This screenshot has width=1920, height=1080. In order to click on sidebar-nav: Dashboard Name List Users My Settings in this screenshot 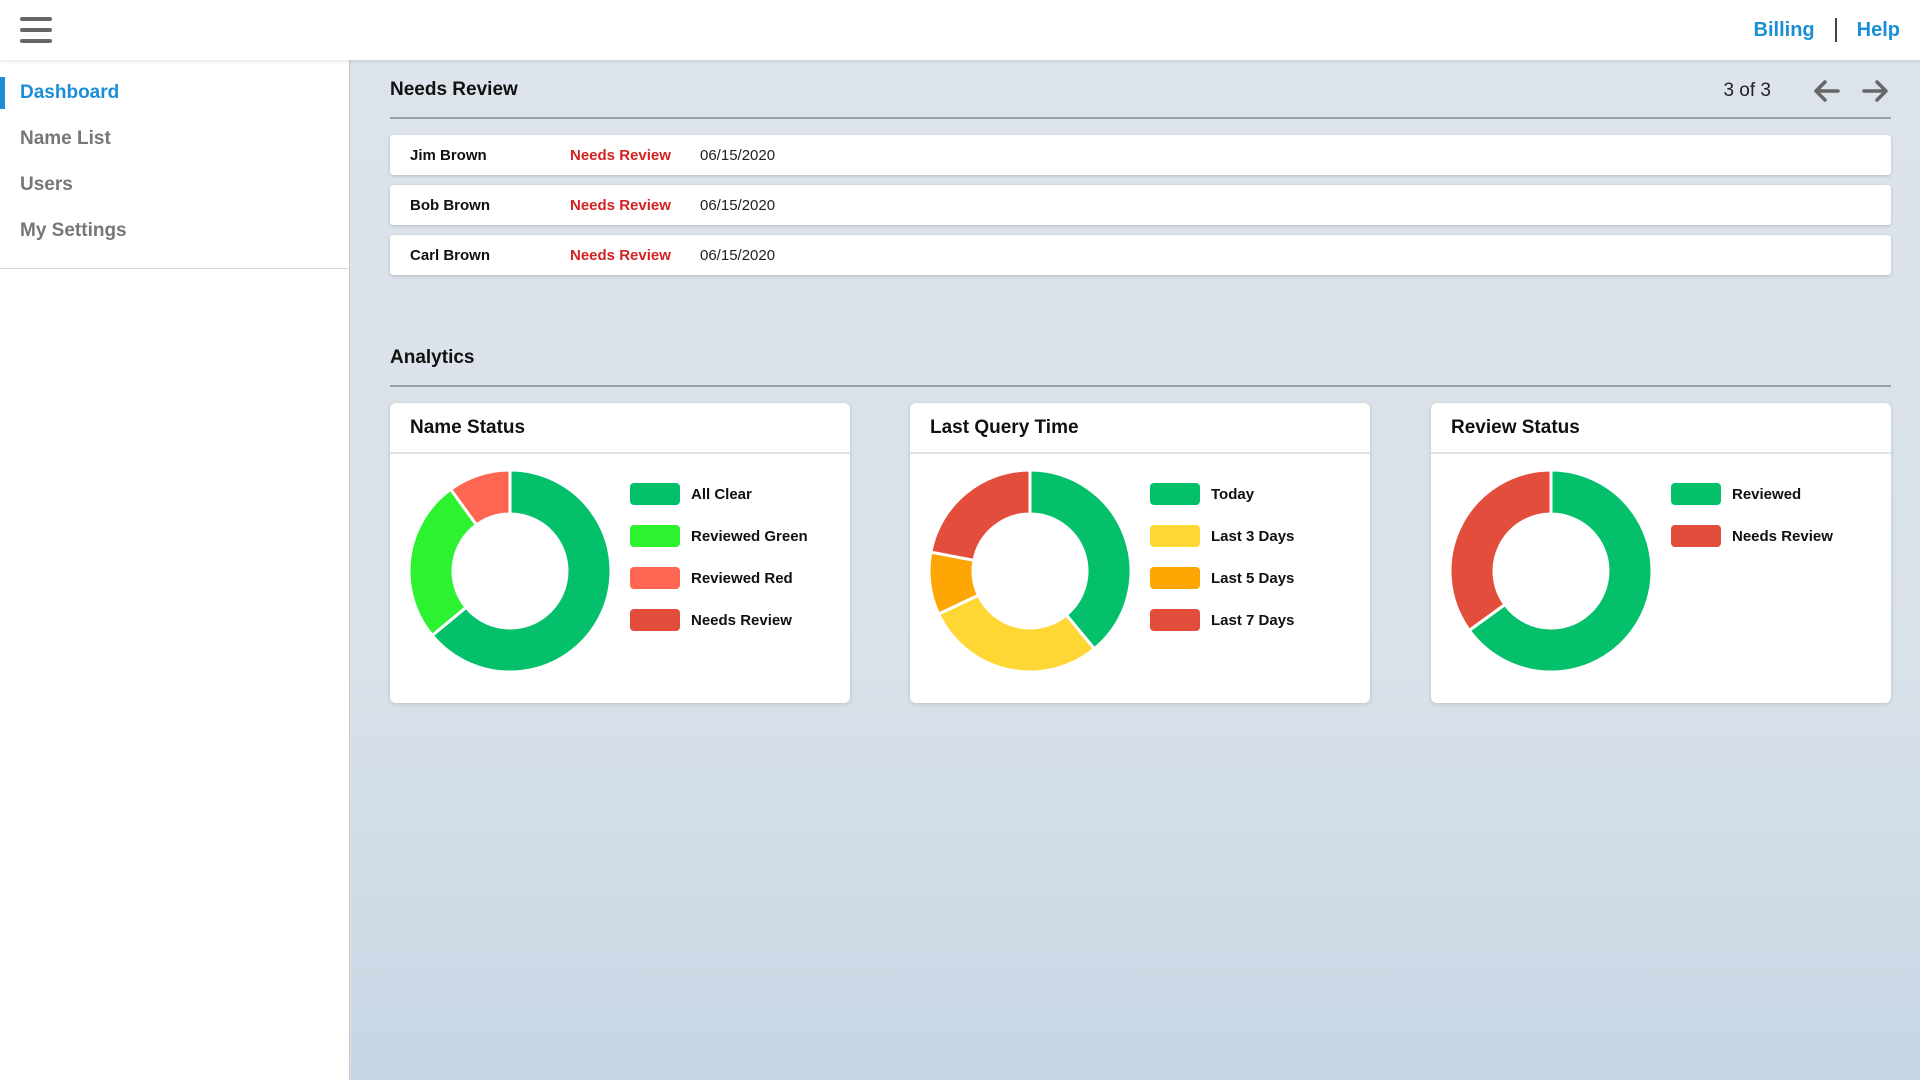, I will do `click(174, 164)`.